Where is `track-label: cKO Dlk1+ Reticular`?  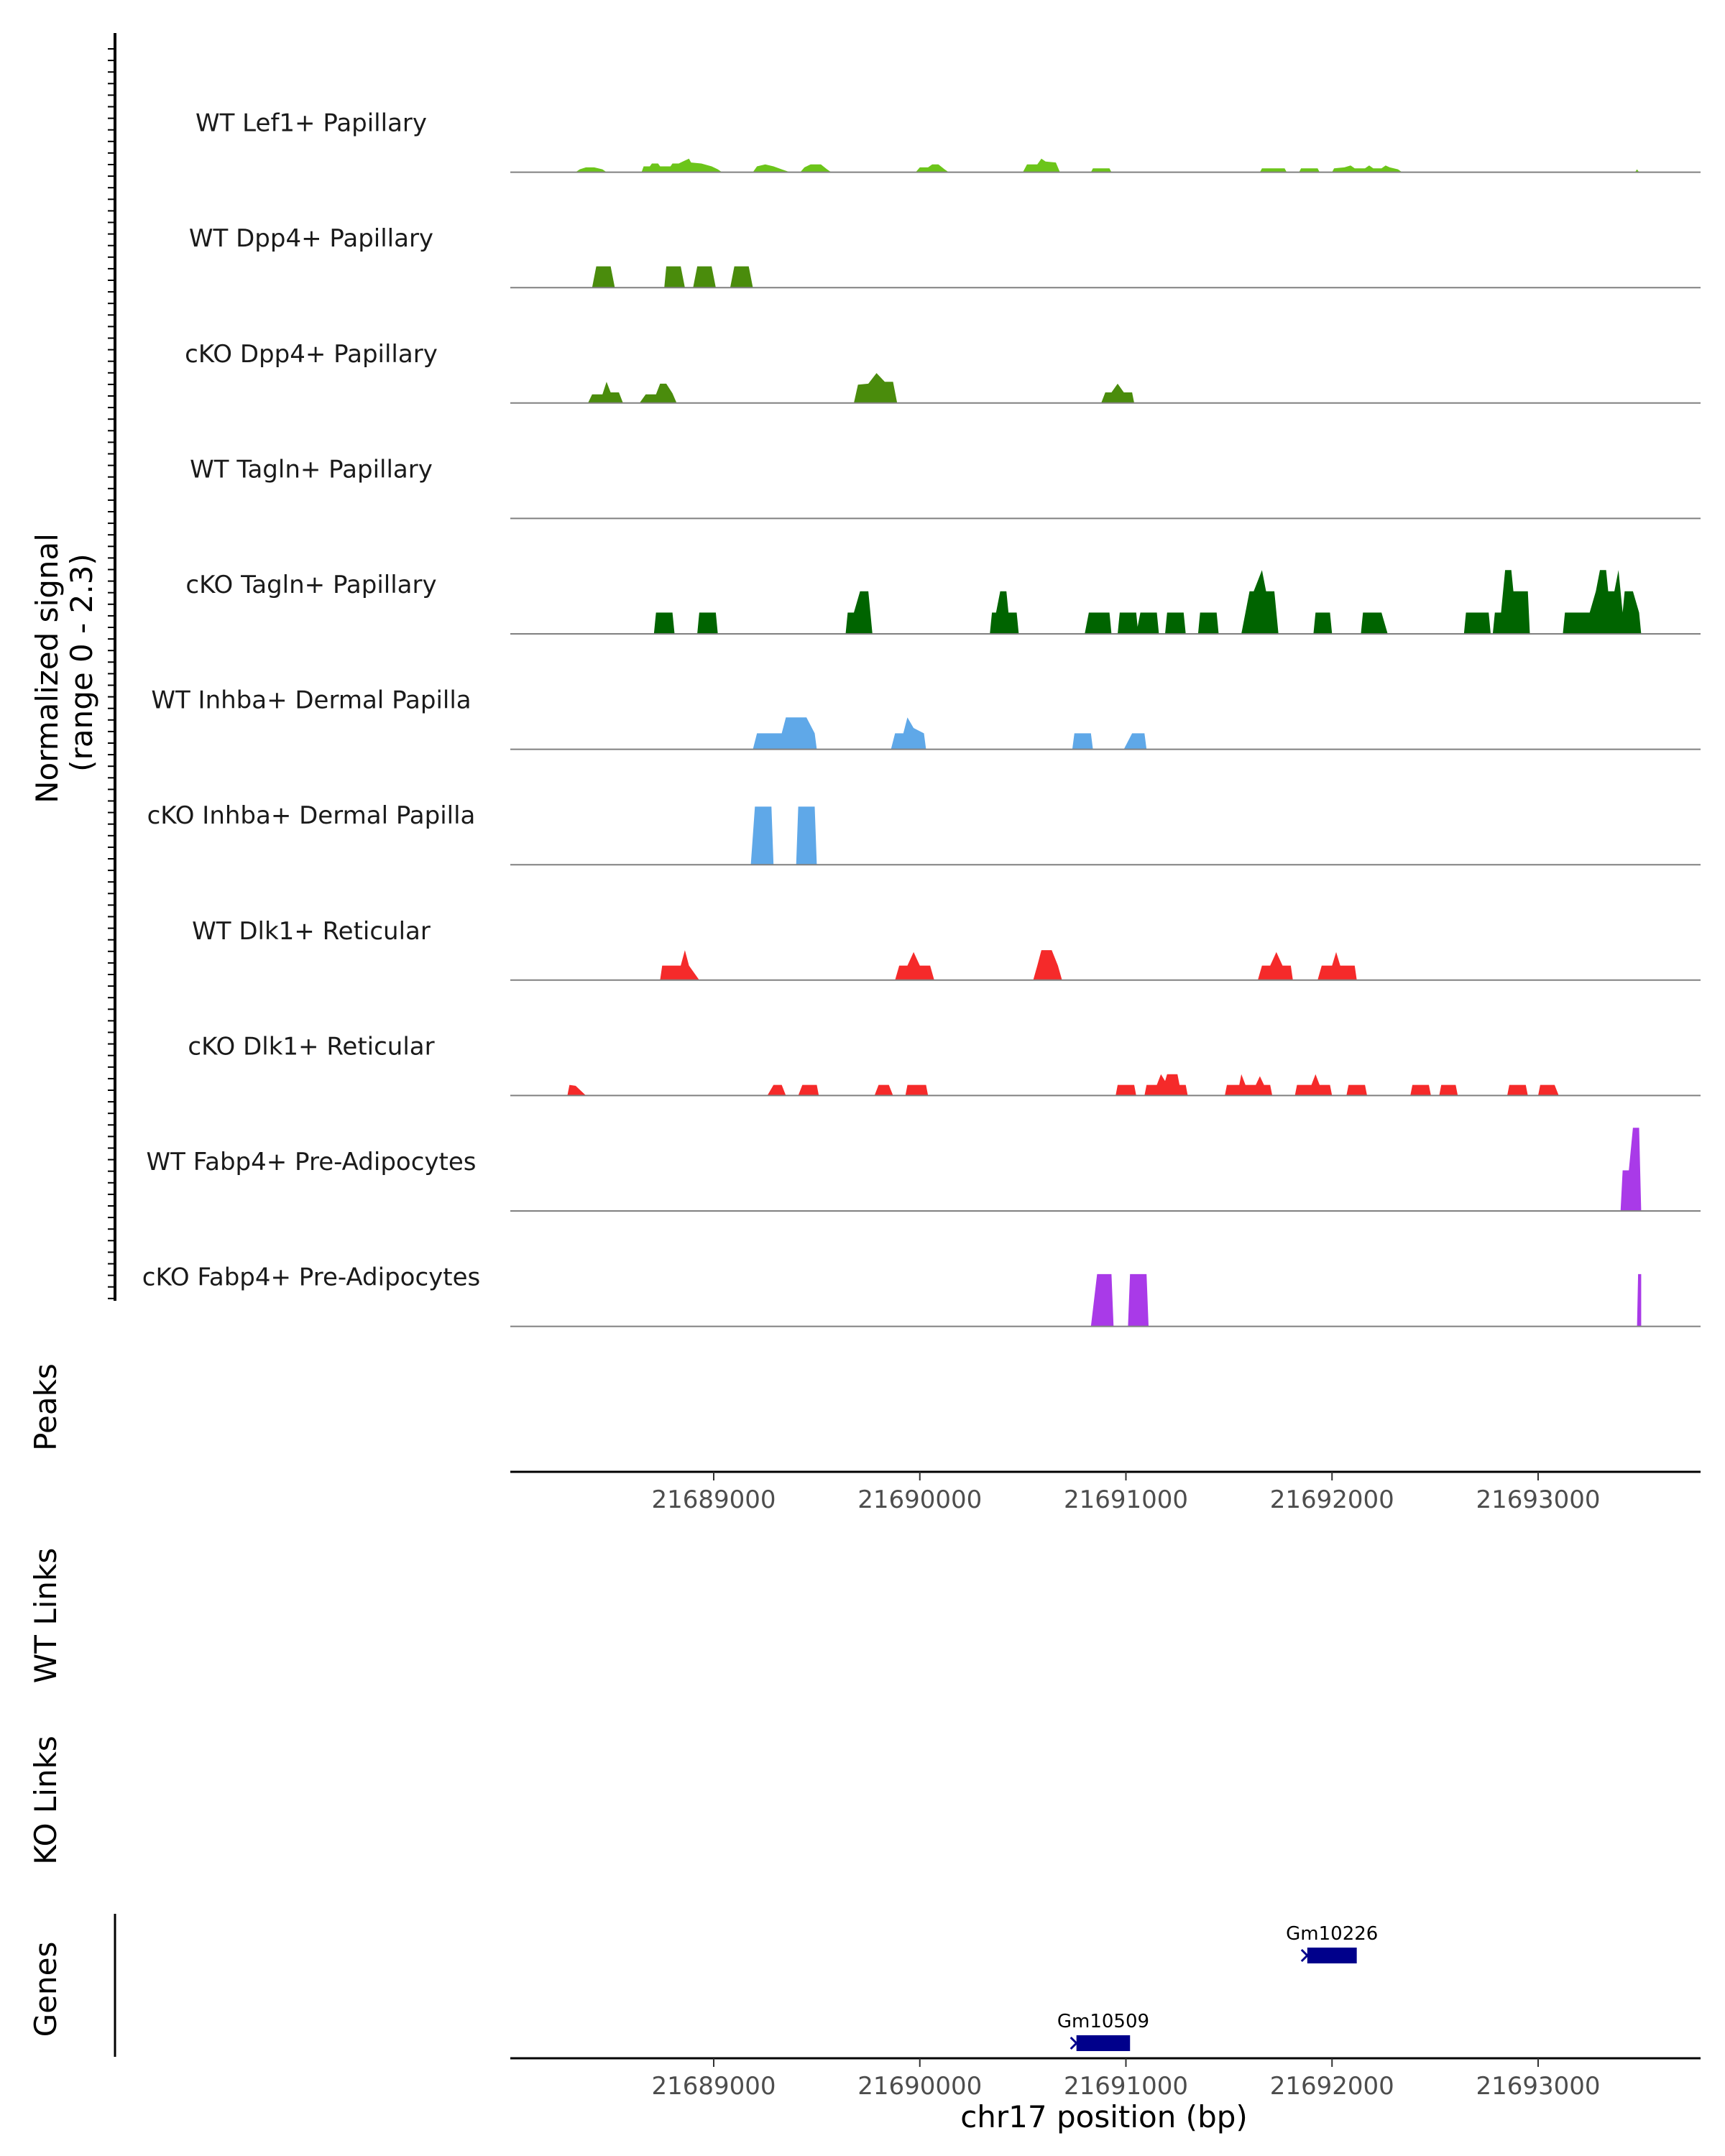 track-label: cKO Dlk1+ Reticular is located at coordinates (311, 1046).